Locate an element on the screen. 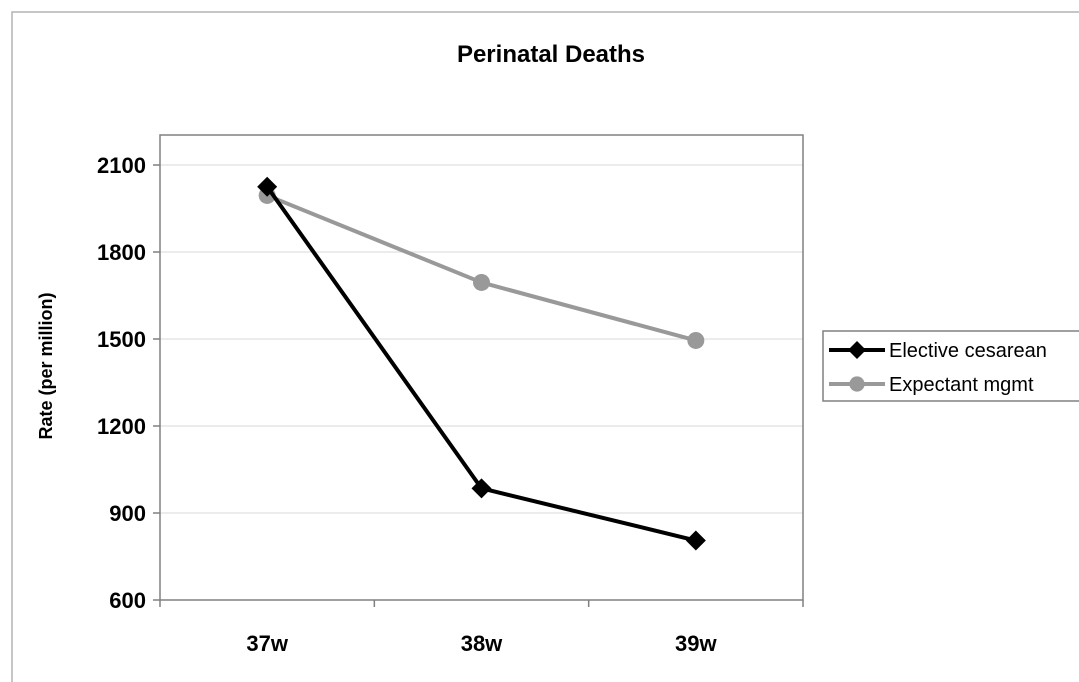 The width and height of the screenshot is (1079, 682). y-tick-label: 1200 is located at coordinates (121, 426).